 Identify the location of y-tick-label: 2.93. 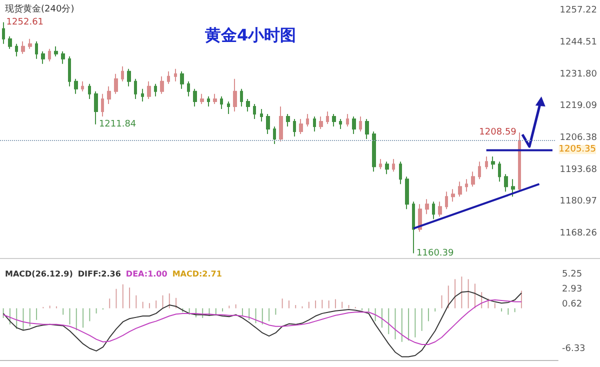
(572, 289).